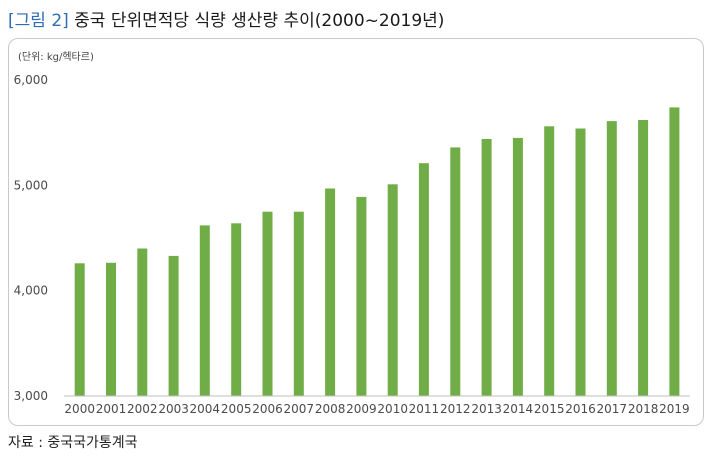 The height and width of the screenshot is (463, 713). I want to click on x-tick-label: 2013, so click(486, 409).